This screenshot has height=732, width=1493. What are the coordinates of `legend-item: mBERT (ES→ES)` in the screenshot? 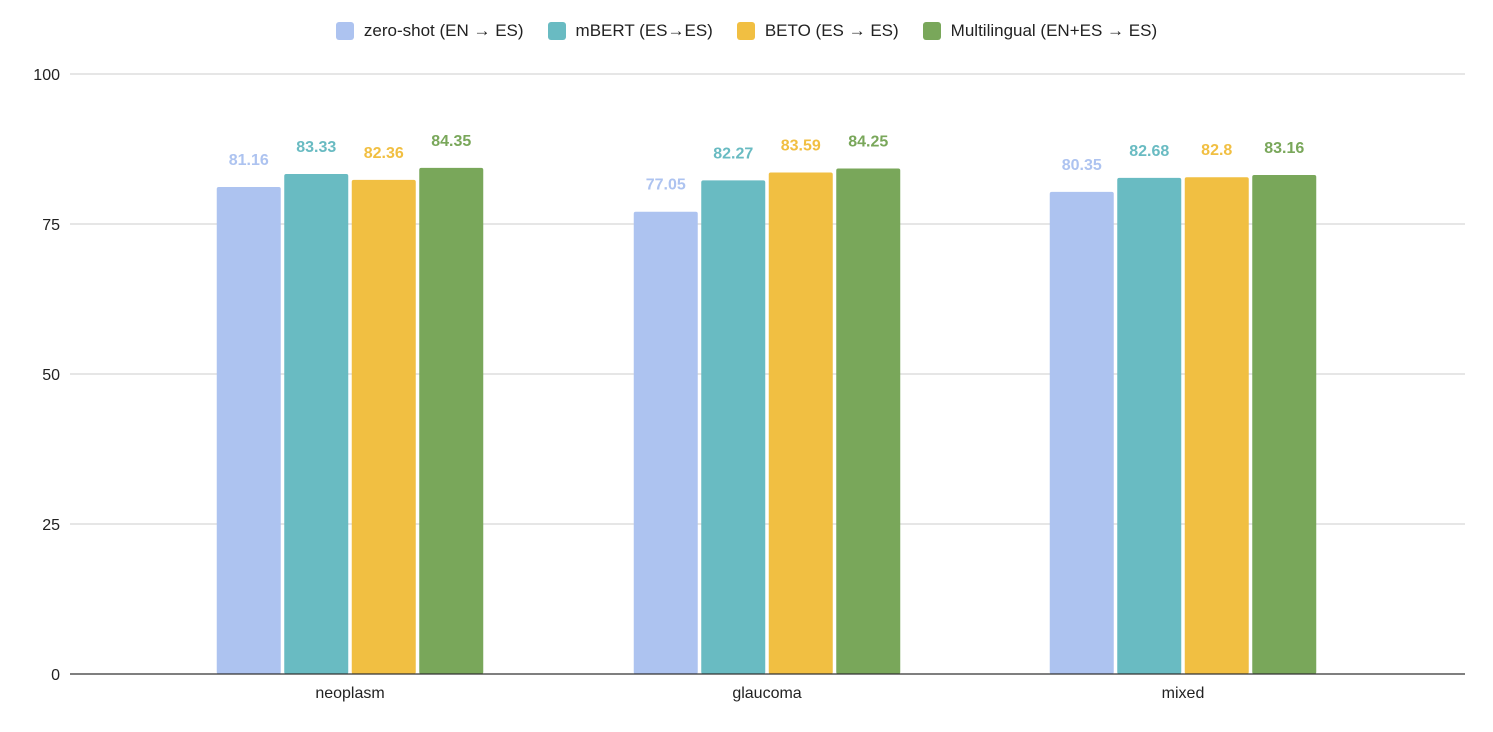 It's located at (630, 31).